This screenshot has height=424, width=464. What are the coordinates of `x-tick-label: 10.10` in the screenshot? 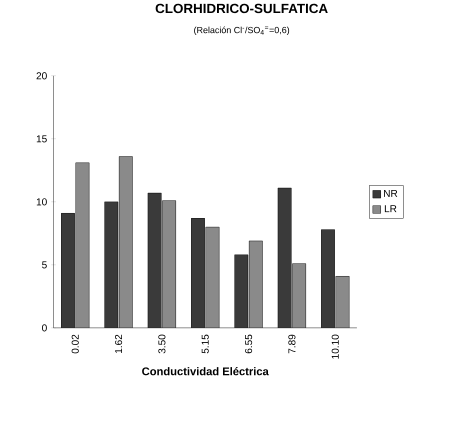 It's located at (335, 346).